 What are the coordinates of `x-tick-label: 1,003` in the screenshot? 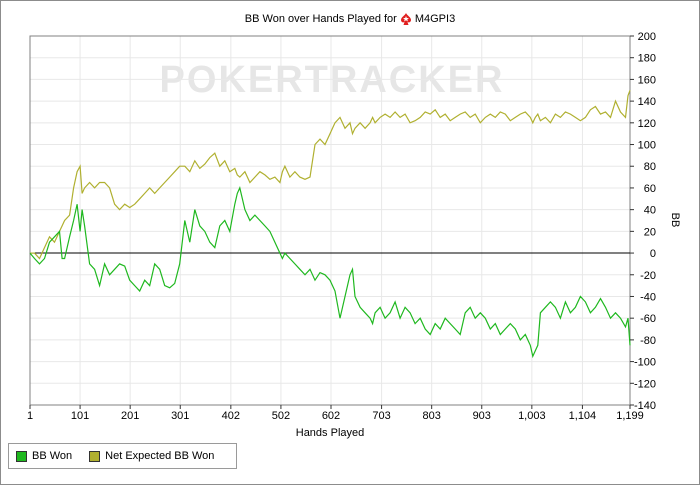 It's located at (532, 416).